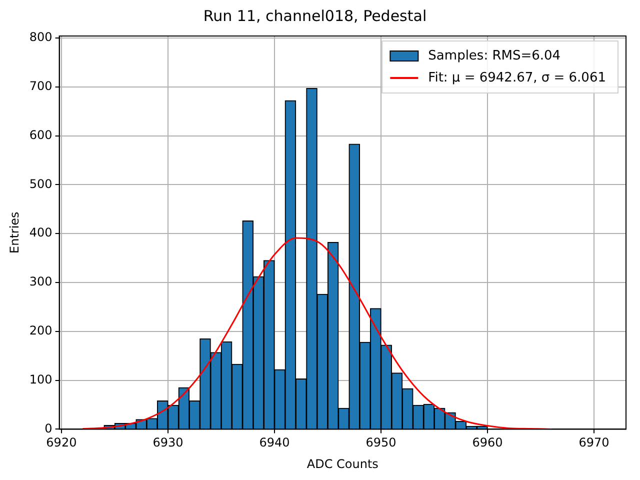 This screenshot has width=640, height=480. I want to click on x-tick-label: 6940, so click(274, 443).